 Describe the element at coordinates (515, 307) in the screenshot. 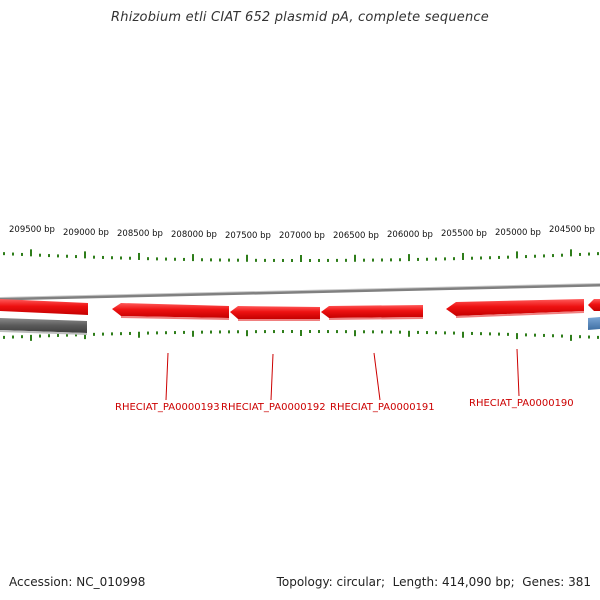

I see `gene-arrow-rheciat-pa0000190` at that location.